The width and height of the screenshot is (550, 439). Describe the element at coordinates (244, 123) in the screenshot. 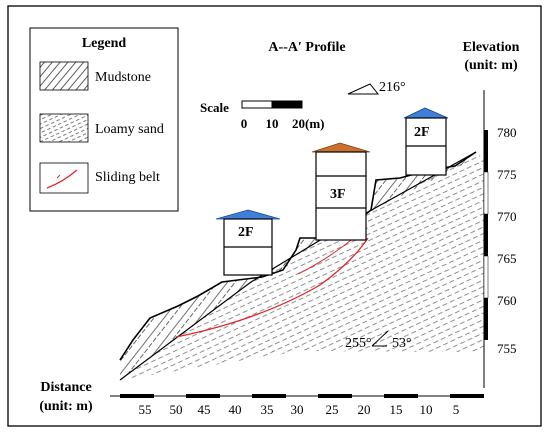

I see `scale-tick-0: 0` at that location.